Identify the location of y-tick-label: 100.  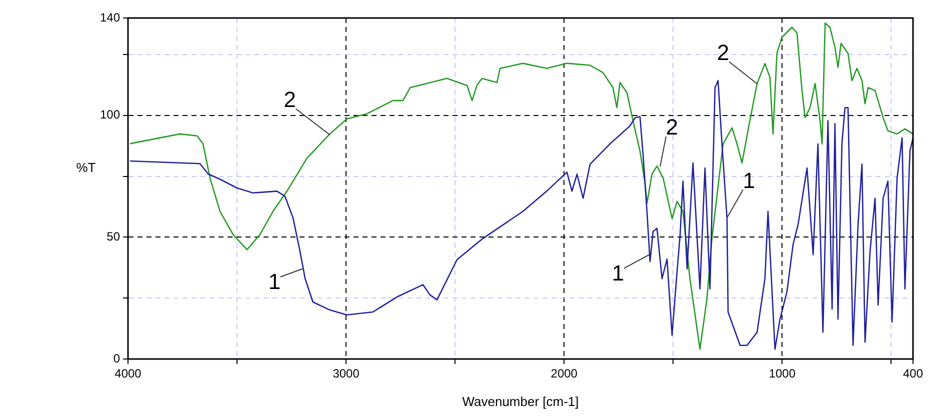
(110, 115).